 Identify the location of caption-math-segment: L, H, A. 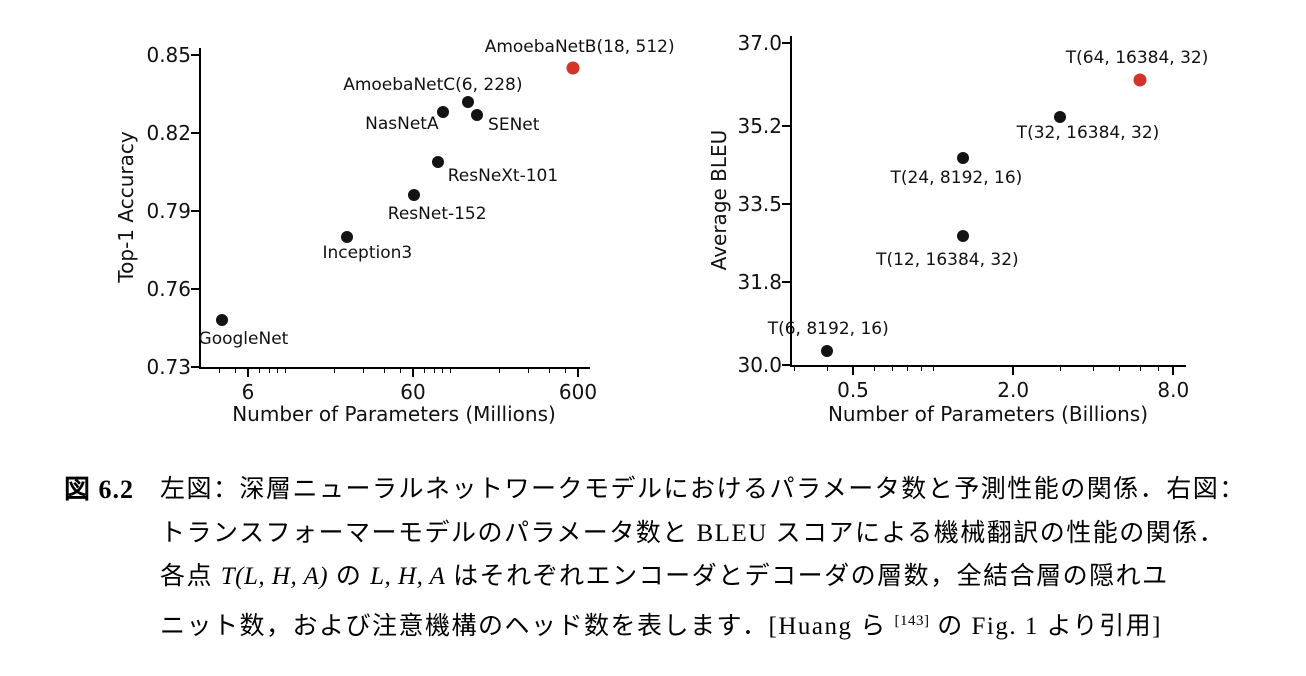
(408, 576).